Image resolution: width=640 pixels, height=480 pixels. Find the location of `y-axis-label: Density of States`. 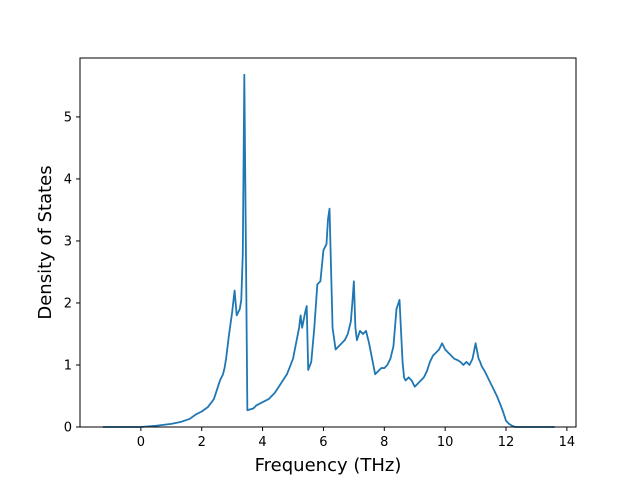

y-axis-label: Density of States is located at coordinates (45, 242).